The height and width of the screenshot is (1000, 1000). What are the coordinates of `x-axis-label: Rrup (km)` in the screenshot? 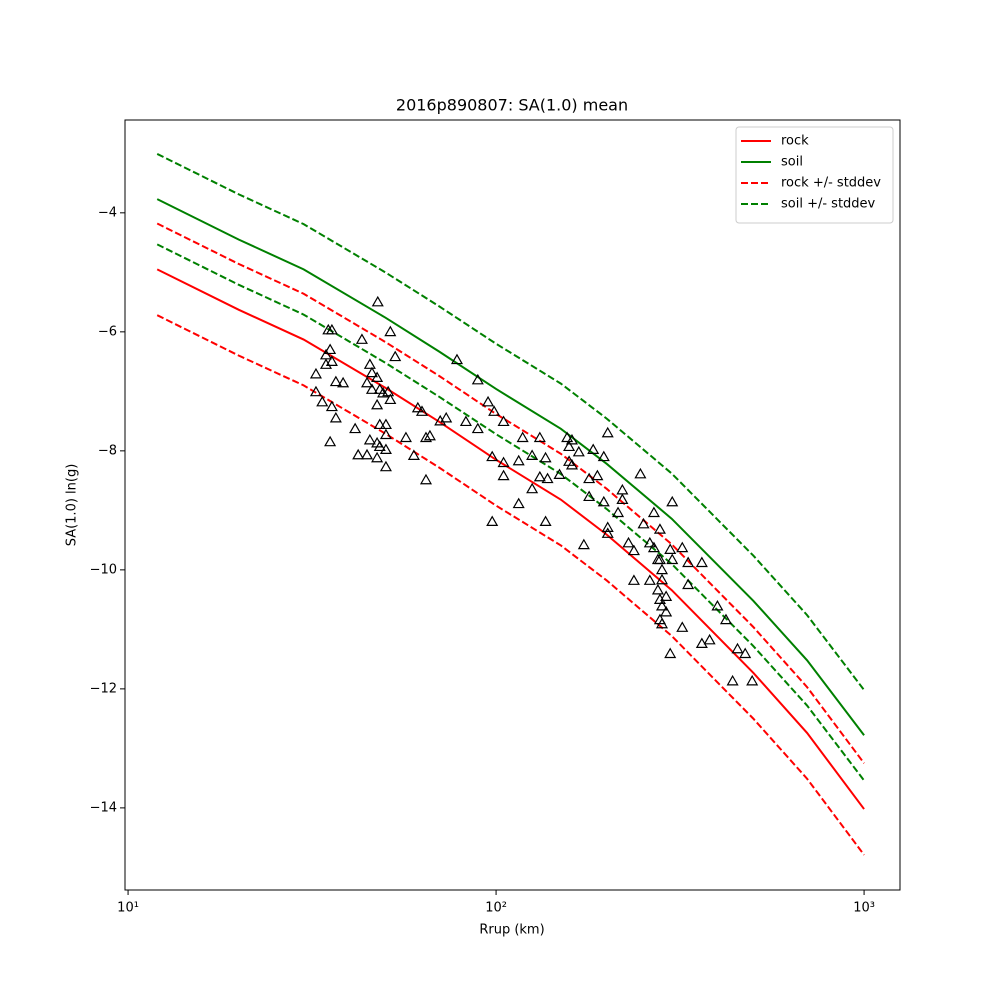 It's located at (511, 930).